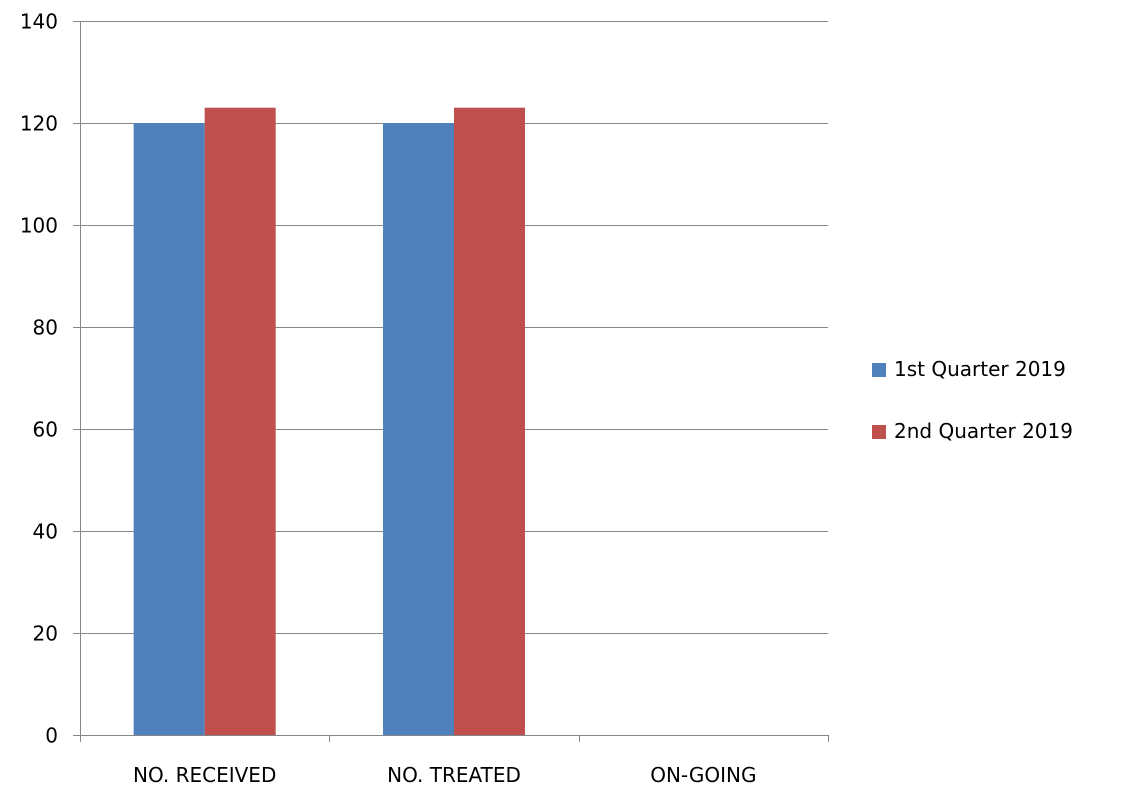 The height and width of the screenshot is (787, 1131). Describe the element at coordinates (39, 22) in the screenshot. I see `y-tick-label: 140` at that location.